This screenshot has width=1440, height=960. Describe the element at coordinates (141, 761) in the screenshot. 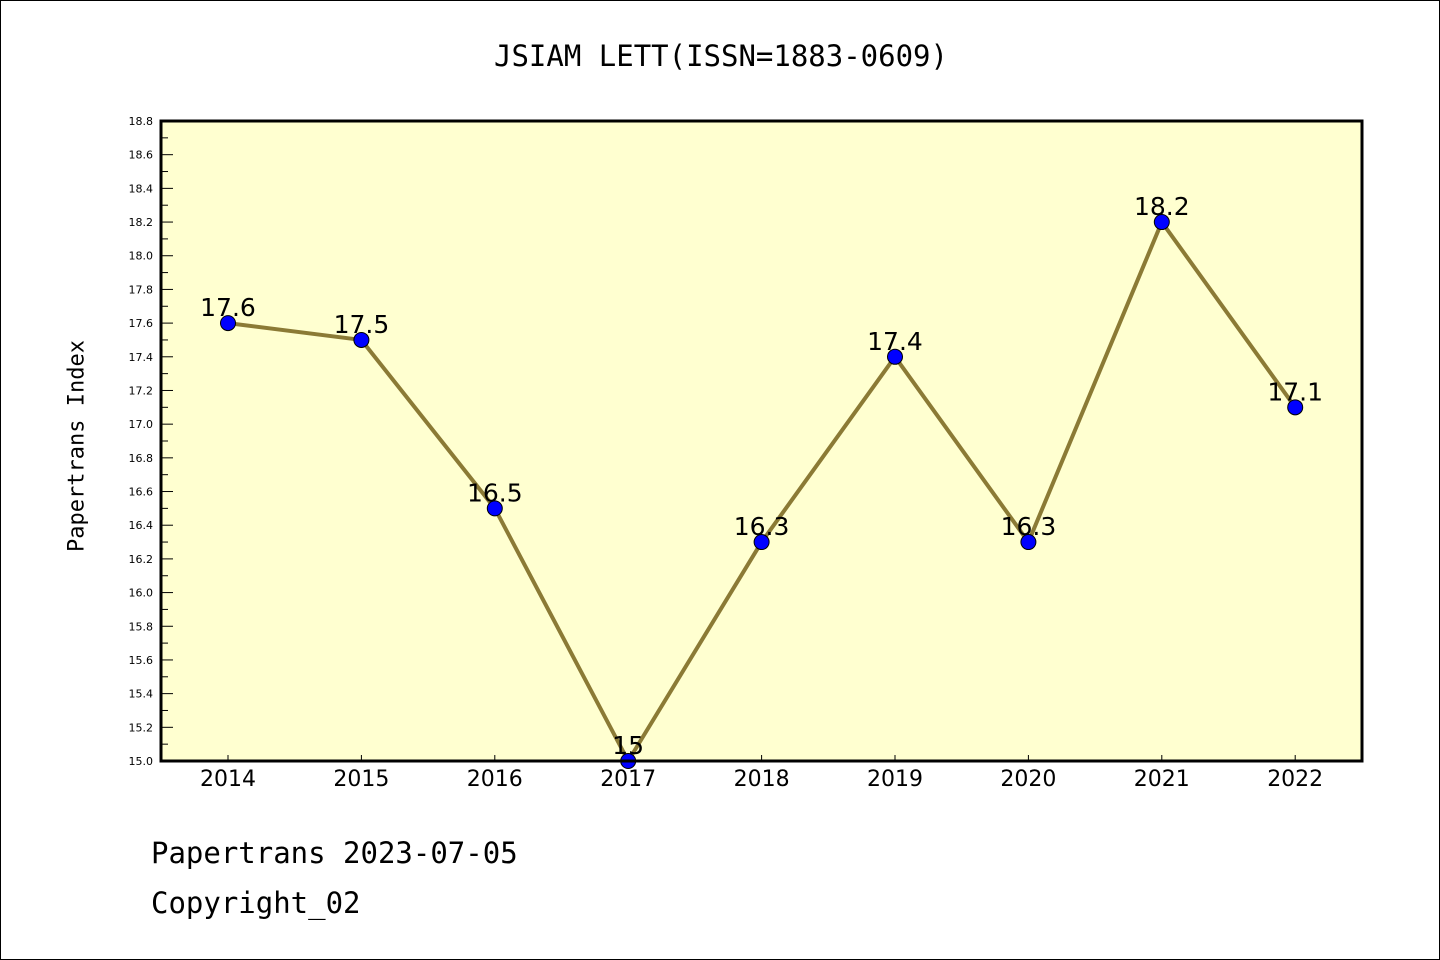

I see `y-tick-label: 15.0` at that location.